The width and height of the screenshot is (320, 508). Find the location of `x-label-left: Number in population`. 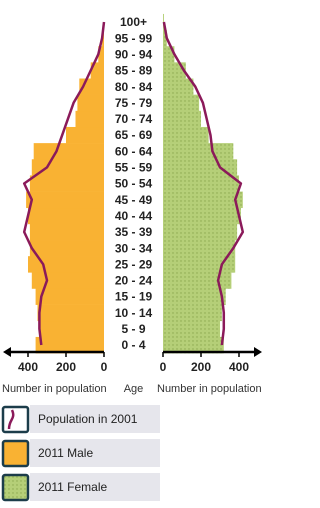

x-label-left: Number in population is located at coordinates (54, 389).